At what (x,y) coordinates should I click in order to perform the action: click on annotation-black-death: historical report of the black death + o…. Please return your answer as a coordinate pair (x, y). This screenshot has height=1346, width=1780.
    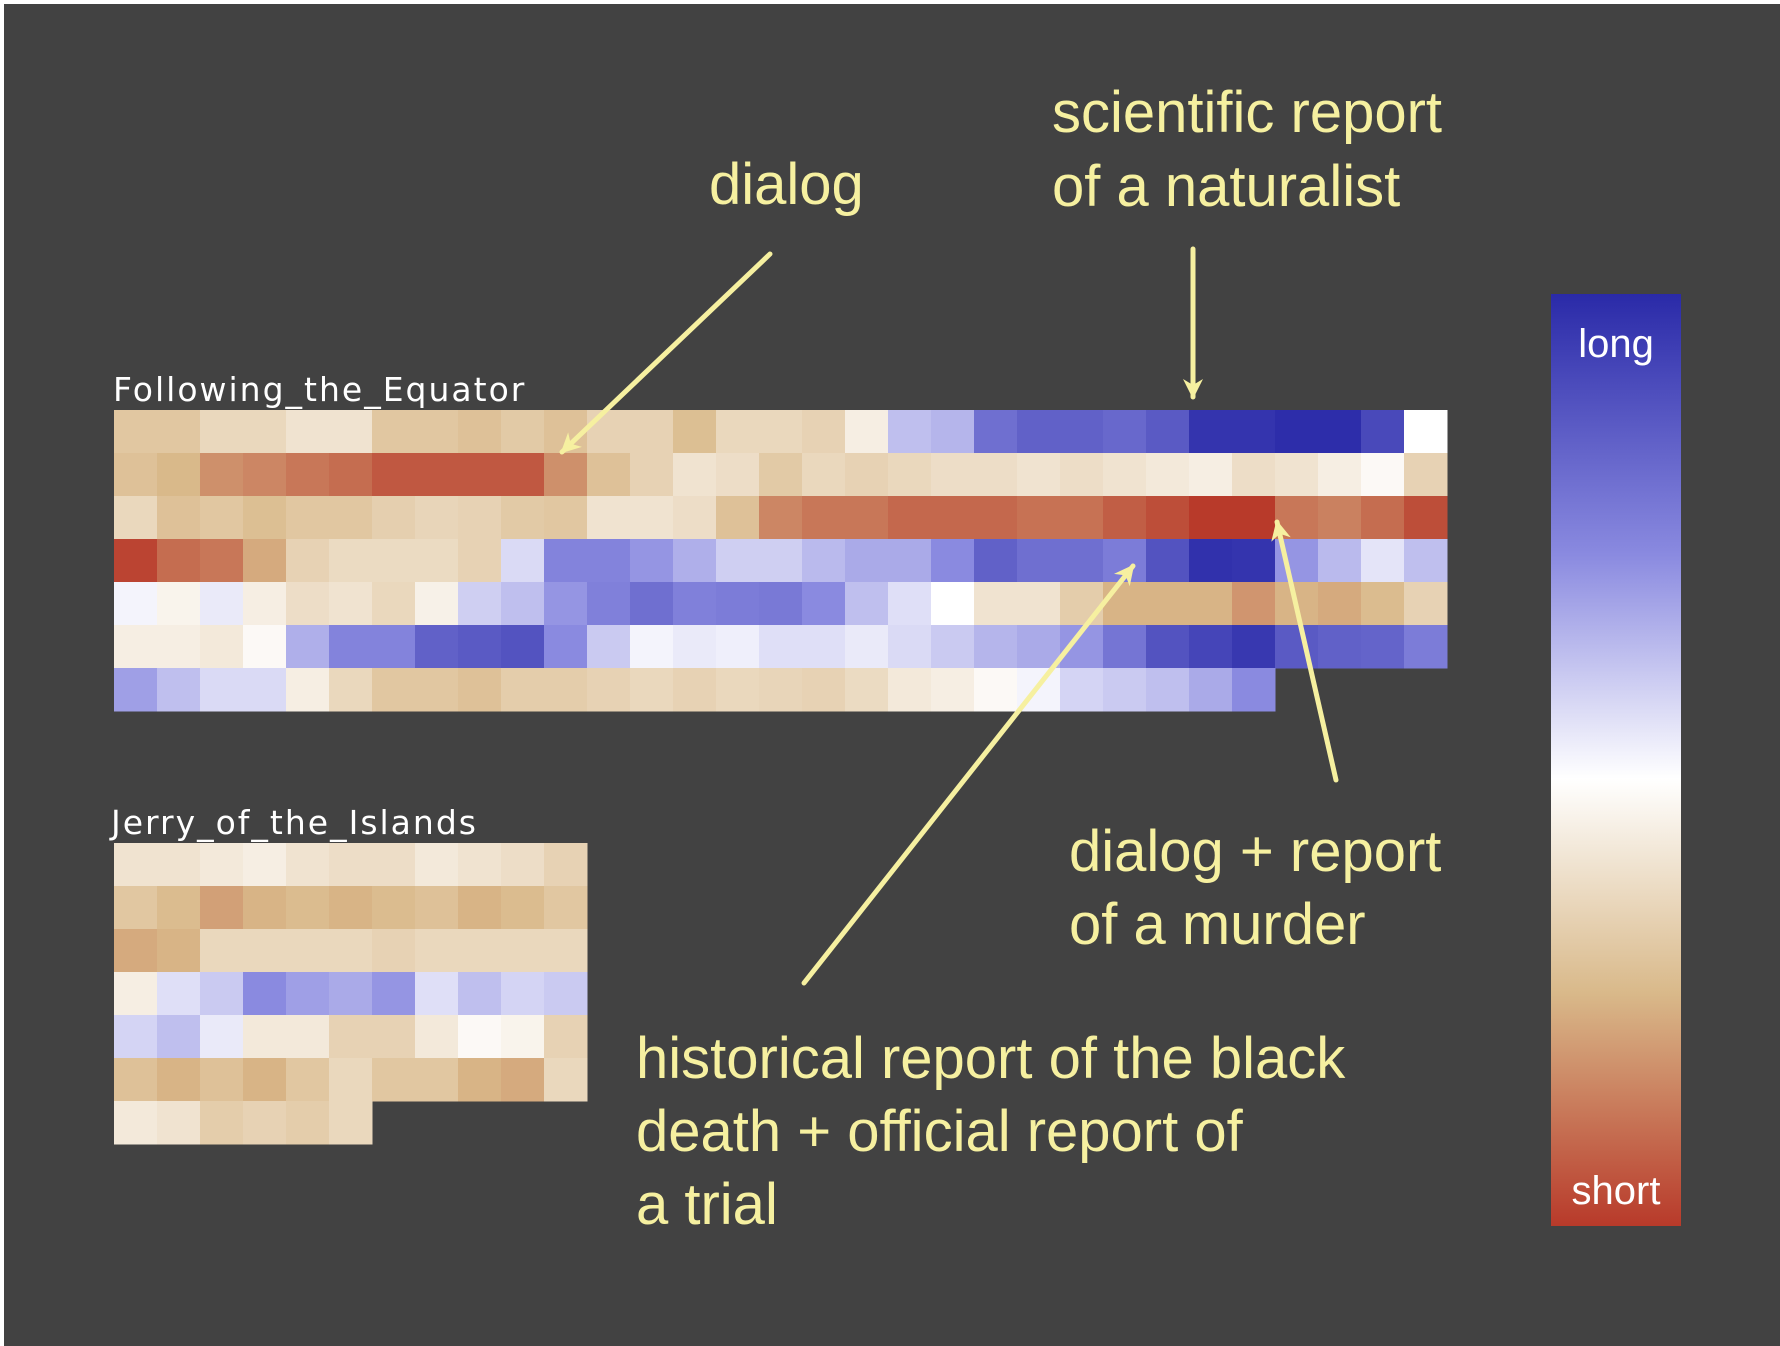
    Looking at the image, I should click on (998, 1131).